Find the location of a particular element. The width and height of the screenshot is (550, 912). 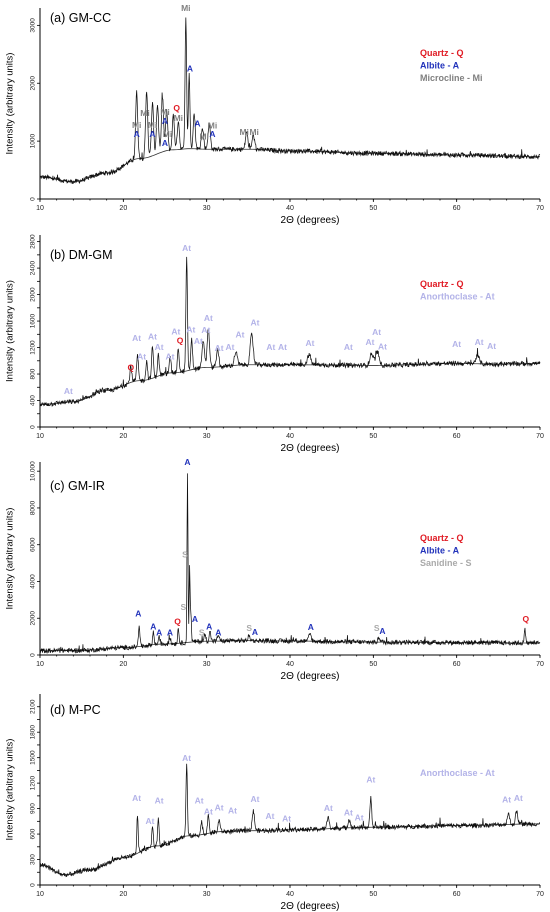

y-tick-label: 900 is located at coordinates (33, 808).